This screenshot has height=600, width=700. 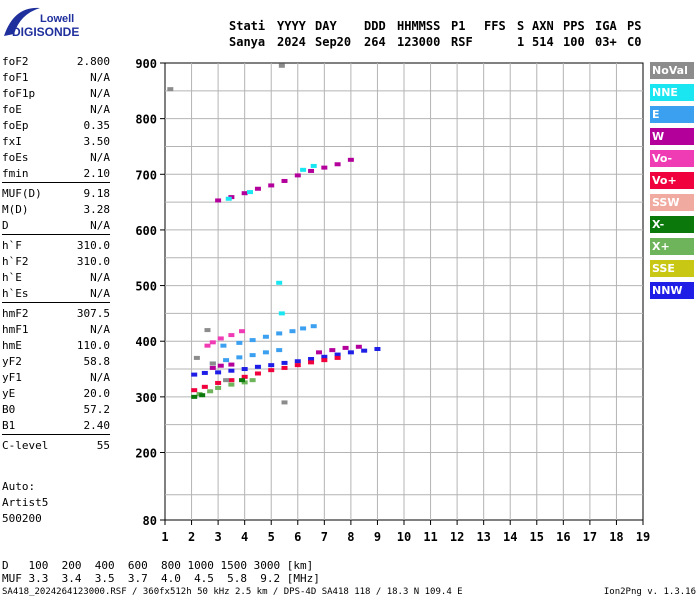 I want to click on param-name: hmE, so click(x=12, y=345).